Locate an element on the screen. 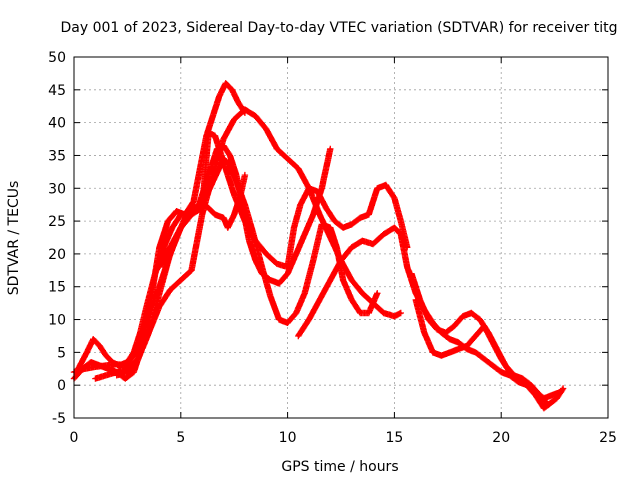 The height and width of the screenshot is (480, 640). x-axis-label: GPS time / hours is located at coordinates (339, 467).